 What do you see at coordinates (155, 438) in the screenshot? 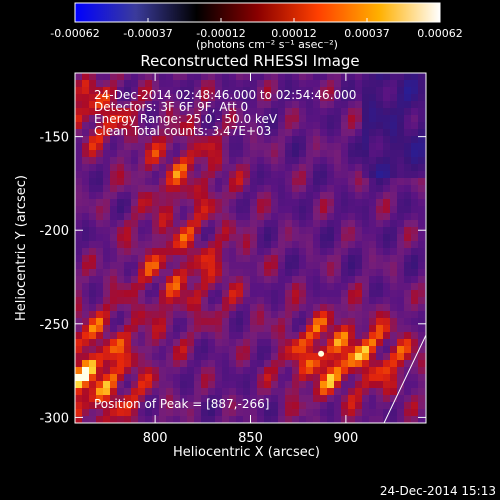
I see `x-tick-label: 800` at bounding box center [155, 438].